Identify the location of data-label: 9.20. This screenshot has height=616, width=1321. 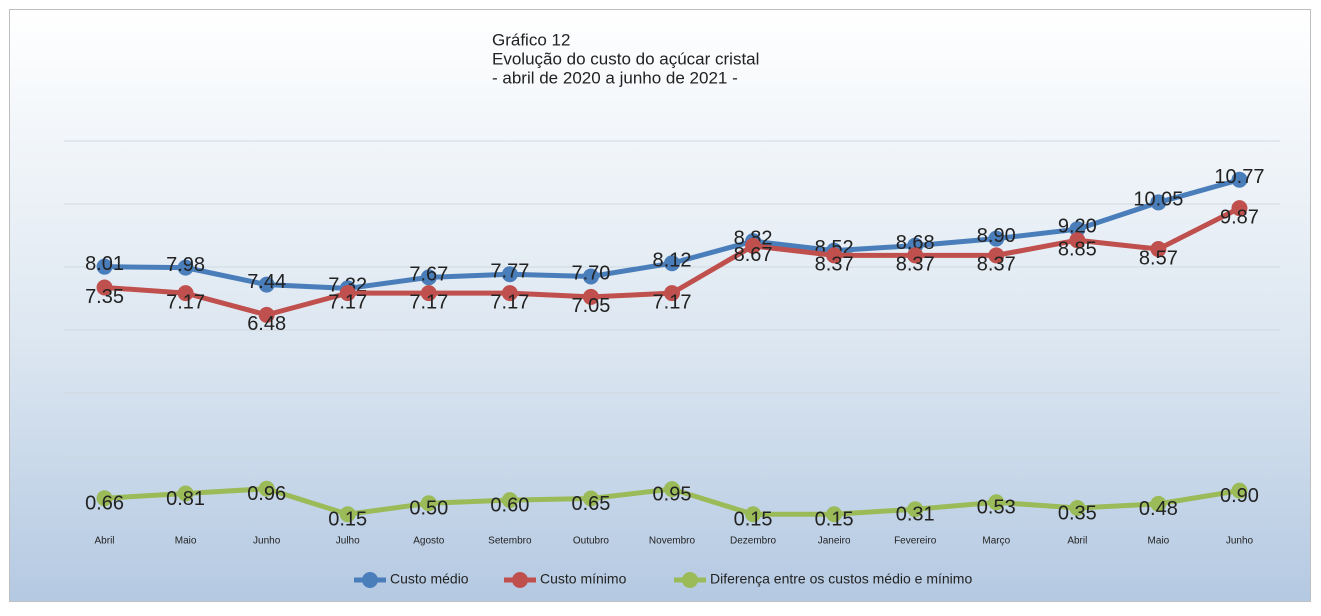
(1077, 226).